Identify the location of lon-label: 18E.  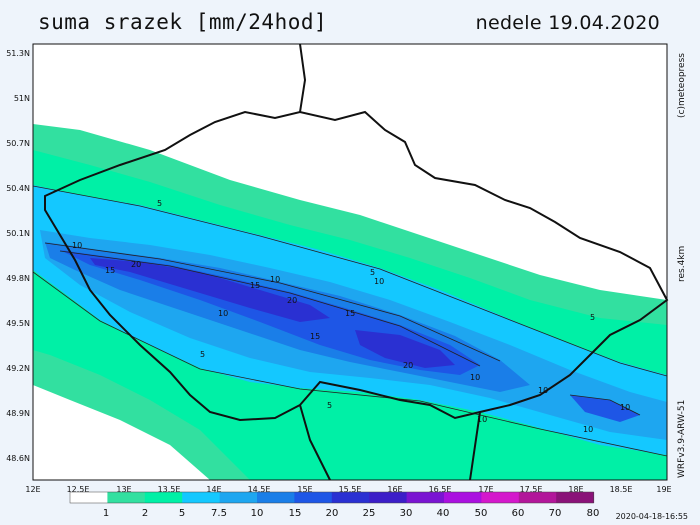
(575, 489).